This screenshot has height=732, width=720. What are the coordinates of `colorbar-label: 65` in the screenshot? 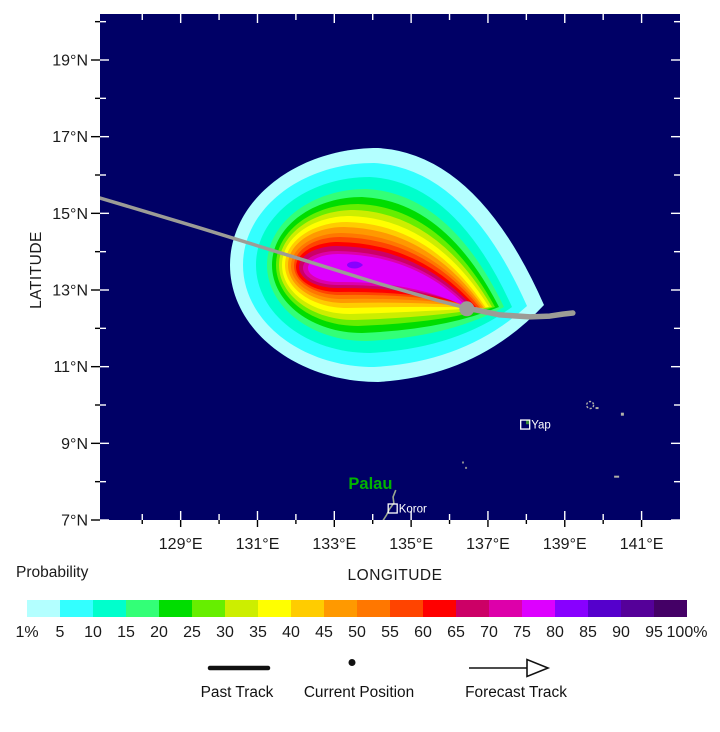 It's located at (456, 632).